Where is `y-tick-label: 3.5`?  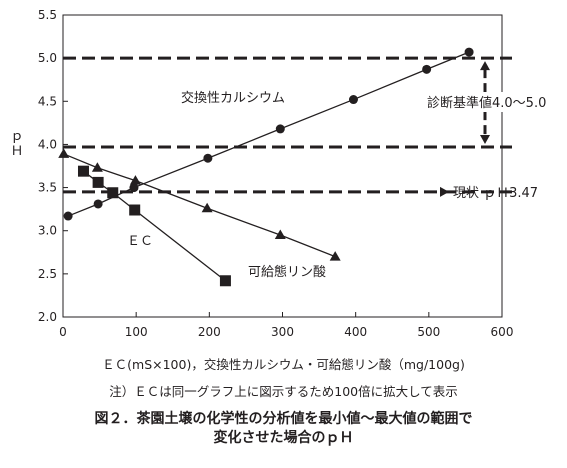 y-tick-label: 3.5 is located at coordinates (47, 188).